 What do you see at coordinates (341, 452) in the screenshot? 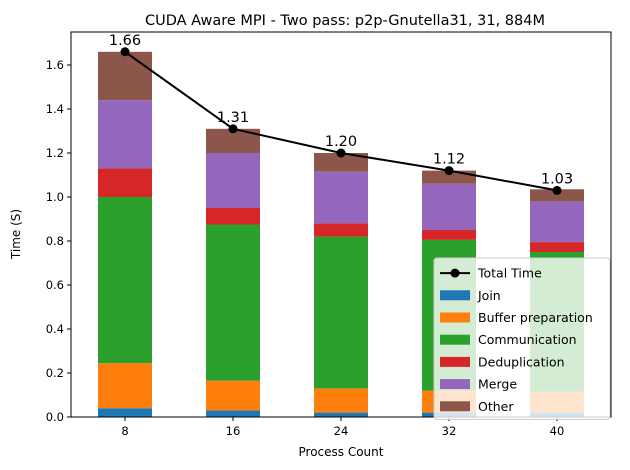
I see `x-axis-label: Process Count` at bounding box center [341, 452].